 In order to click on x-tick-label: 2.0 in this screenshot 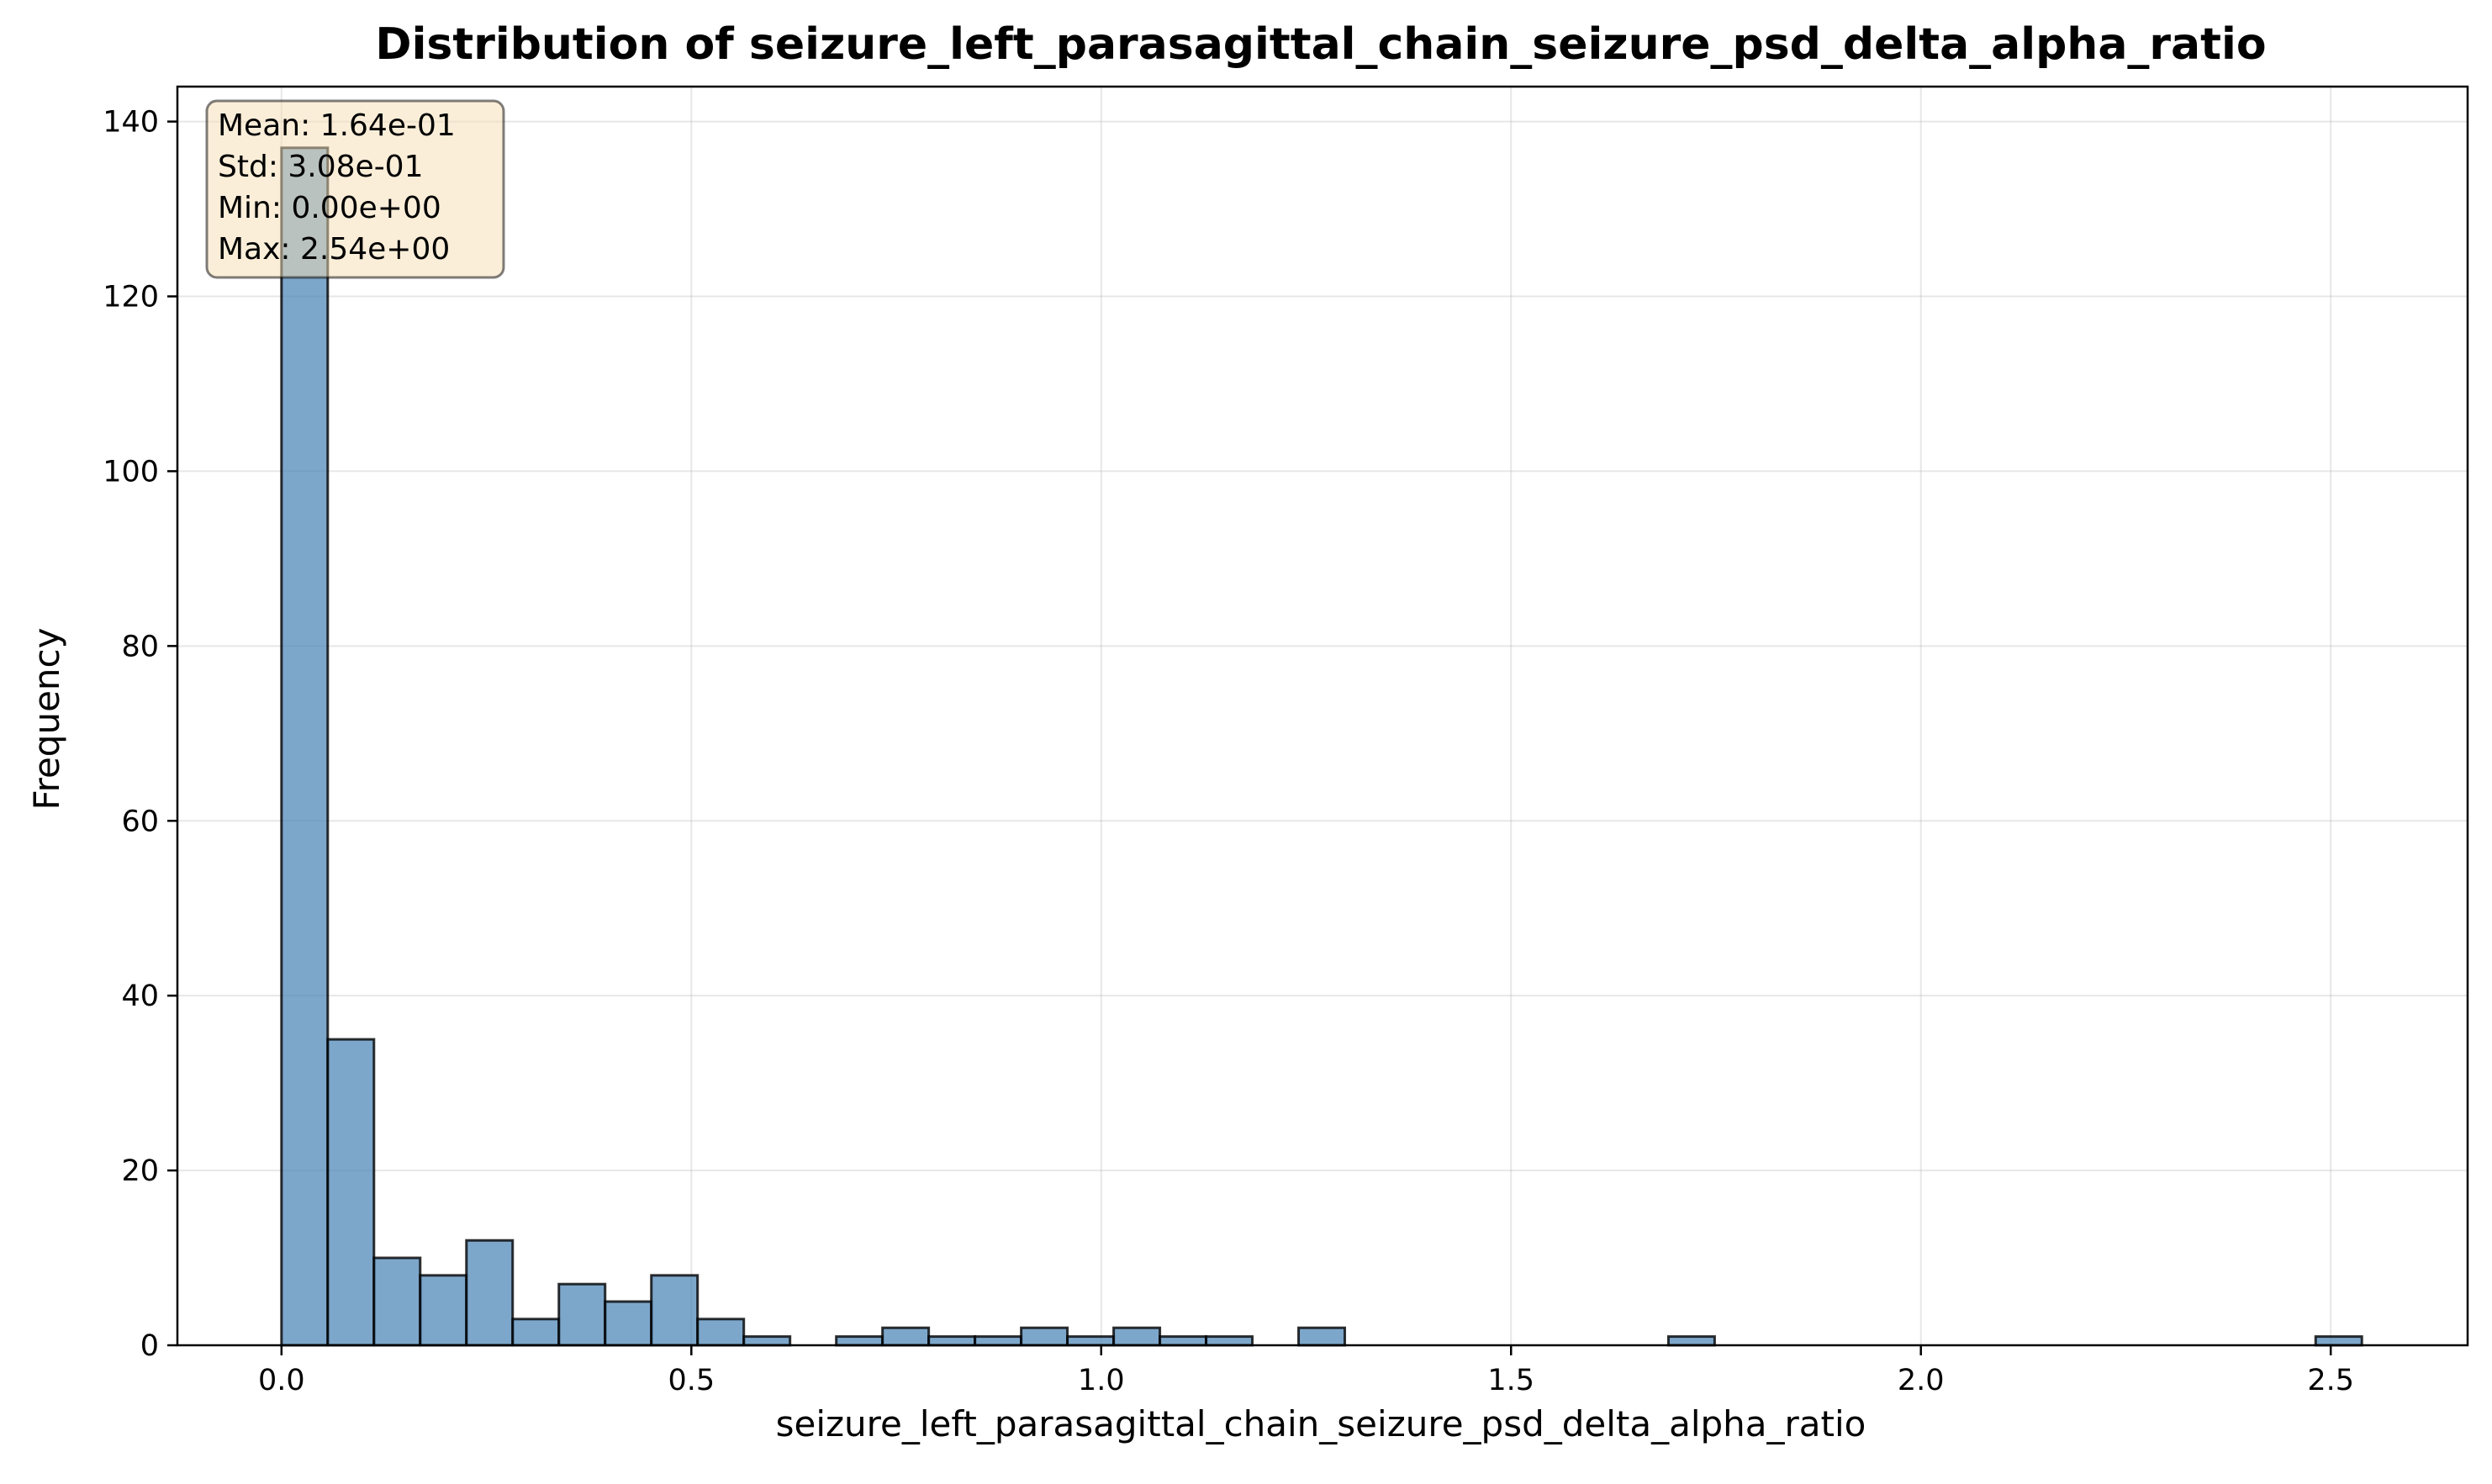, I will do `click(1921, 1380)`.